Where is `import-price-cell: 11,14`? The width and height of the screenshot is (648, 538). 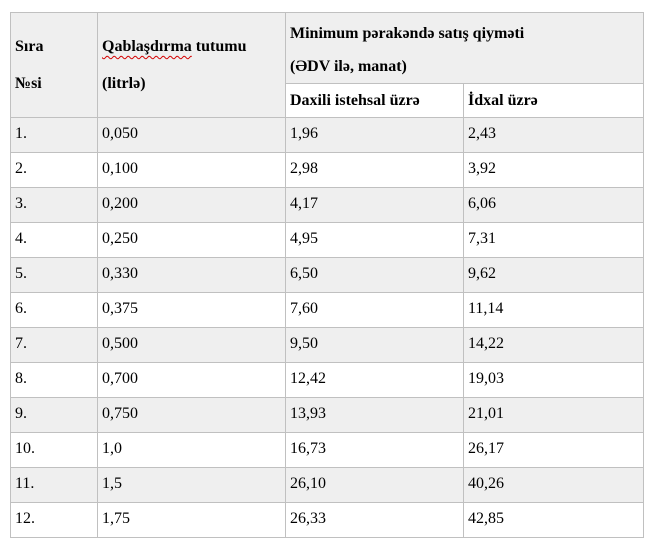 import-price-cell: 11,14 is located at coordinates (553, 310).